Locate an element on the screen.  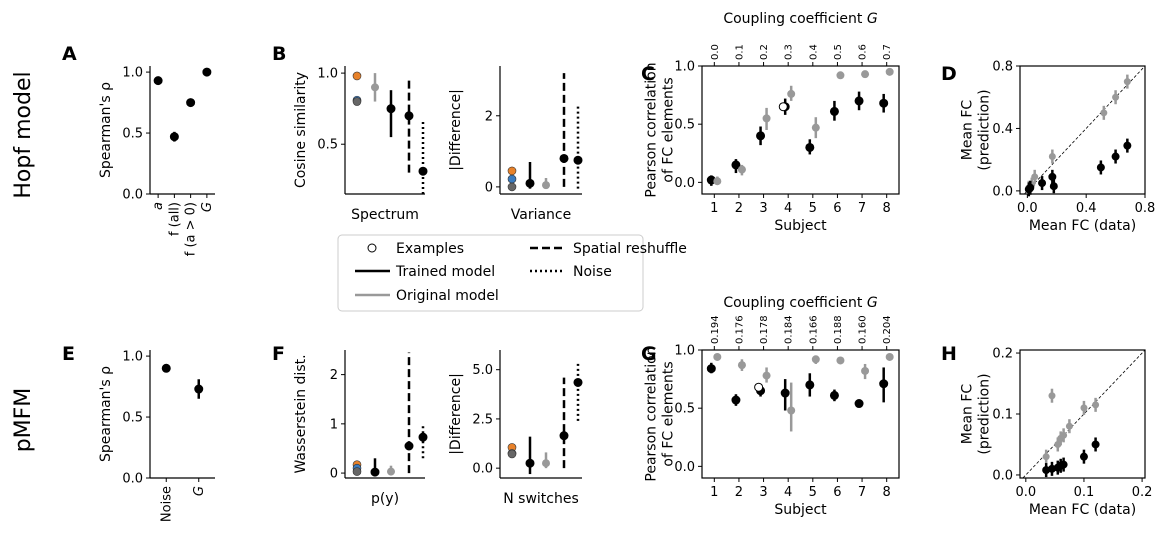
chart-b2-point-noise is located at coordinates (578, 160).